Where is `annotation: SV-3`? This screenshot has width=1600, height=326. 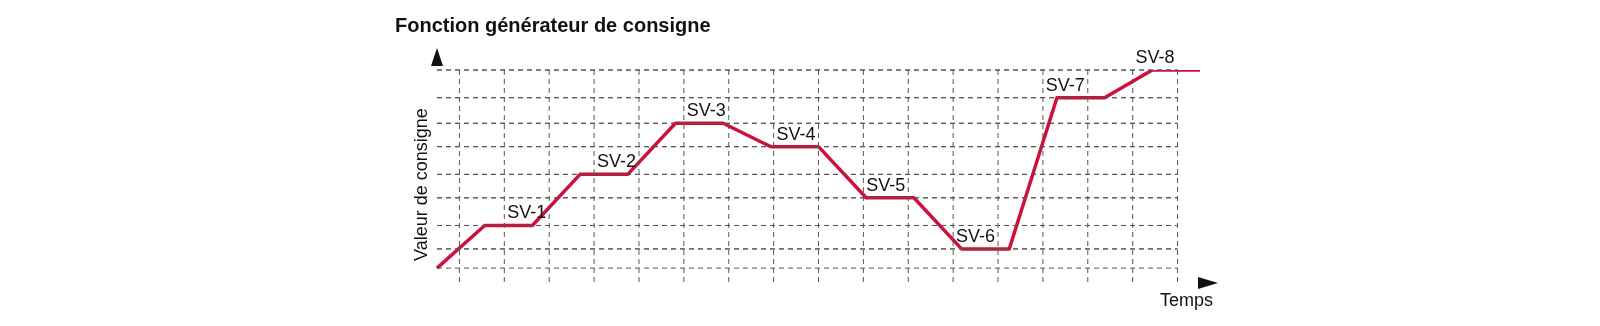
annotation: SV-3 is located at coordinates (706, 110).